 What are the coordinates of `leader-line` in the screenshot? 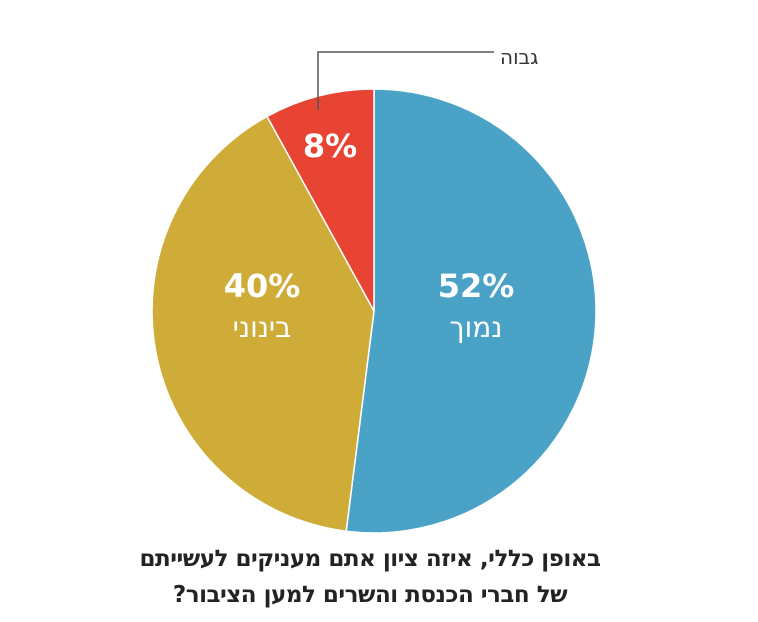 It's located at (405, 80).